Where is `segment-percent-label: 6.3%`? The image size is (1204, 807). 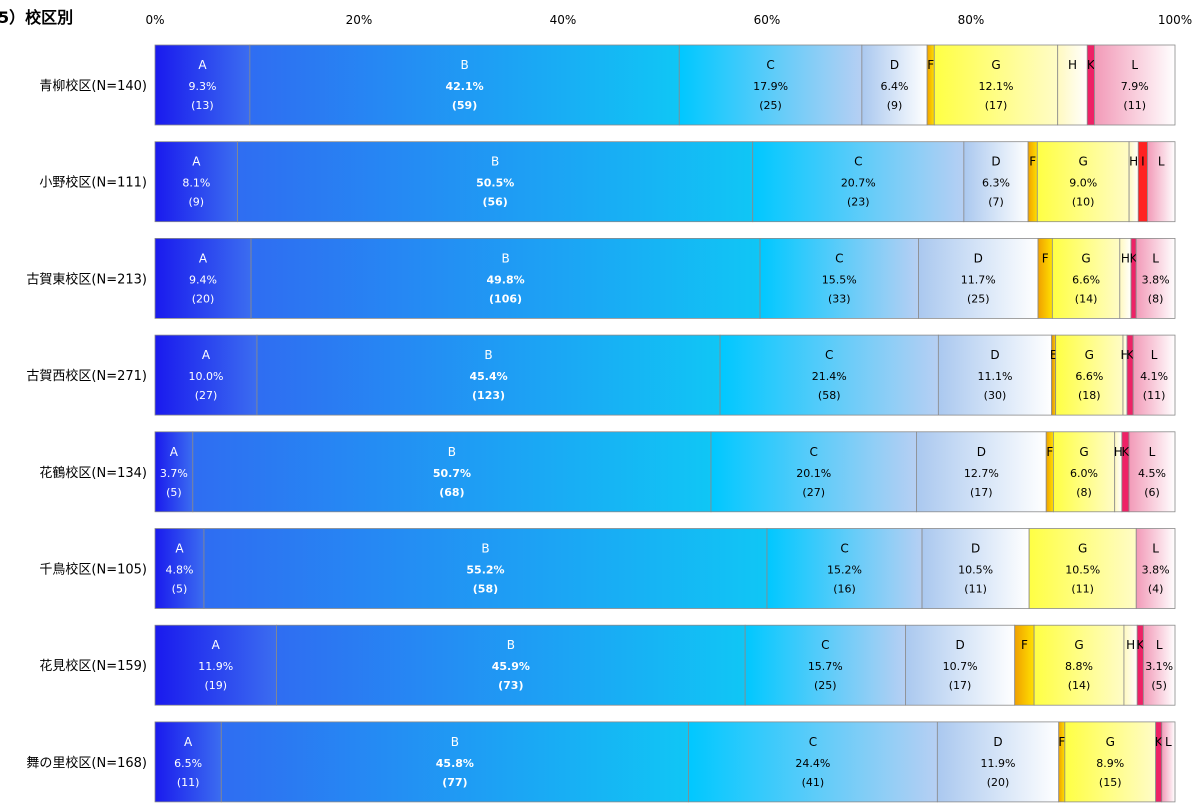 segment-percent-label: 6.3% is located at coordinates (996, 183).